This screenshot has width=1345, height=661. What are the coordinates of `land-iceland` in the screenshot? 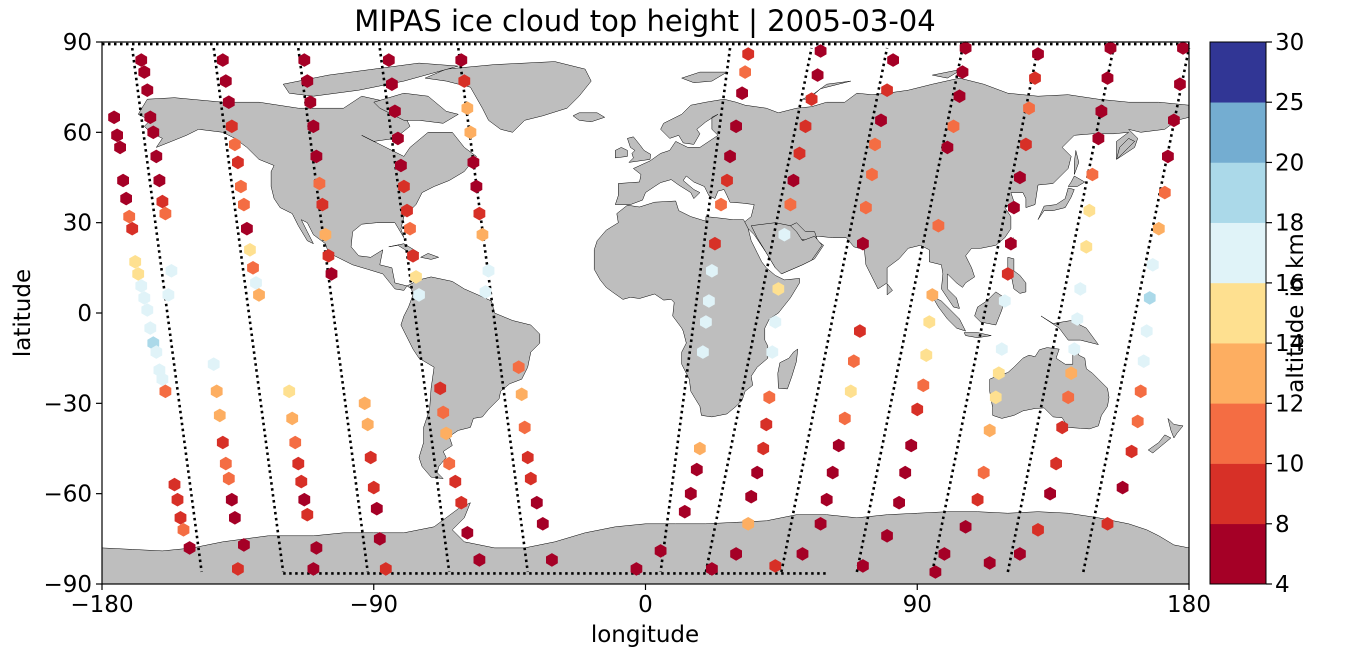 It's located at (589, 117).